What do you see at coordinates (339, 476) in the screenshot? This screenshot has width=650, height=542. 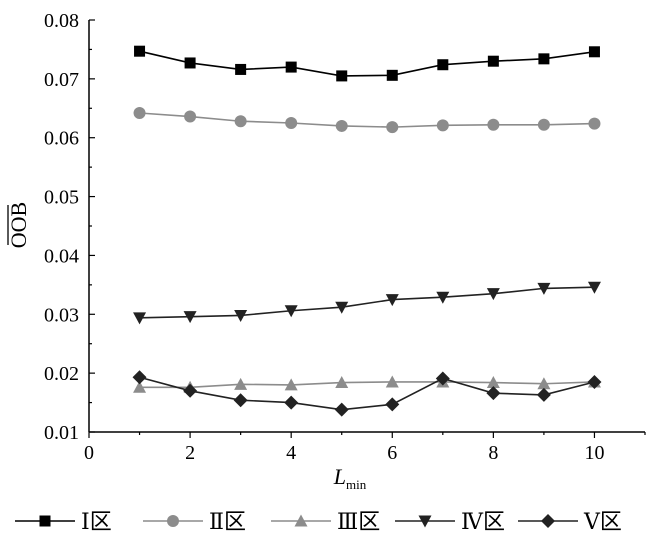 I see `x-axis-label-main: L` at bounding box center [339, 476].